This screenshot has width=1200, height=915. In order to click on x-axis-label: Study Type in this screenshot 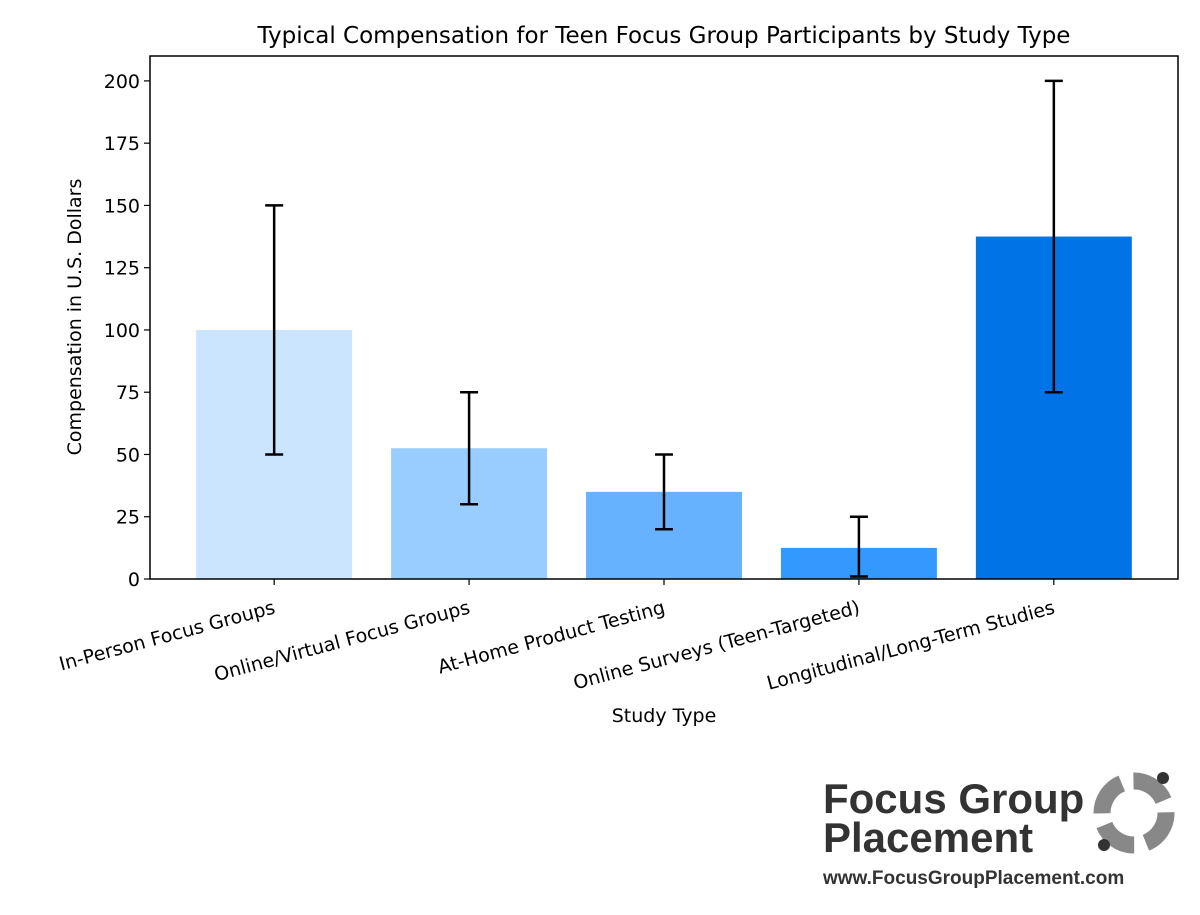, I will do `click(664, 716)`.